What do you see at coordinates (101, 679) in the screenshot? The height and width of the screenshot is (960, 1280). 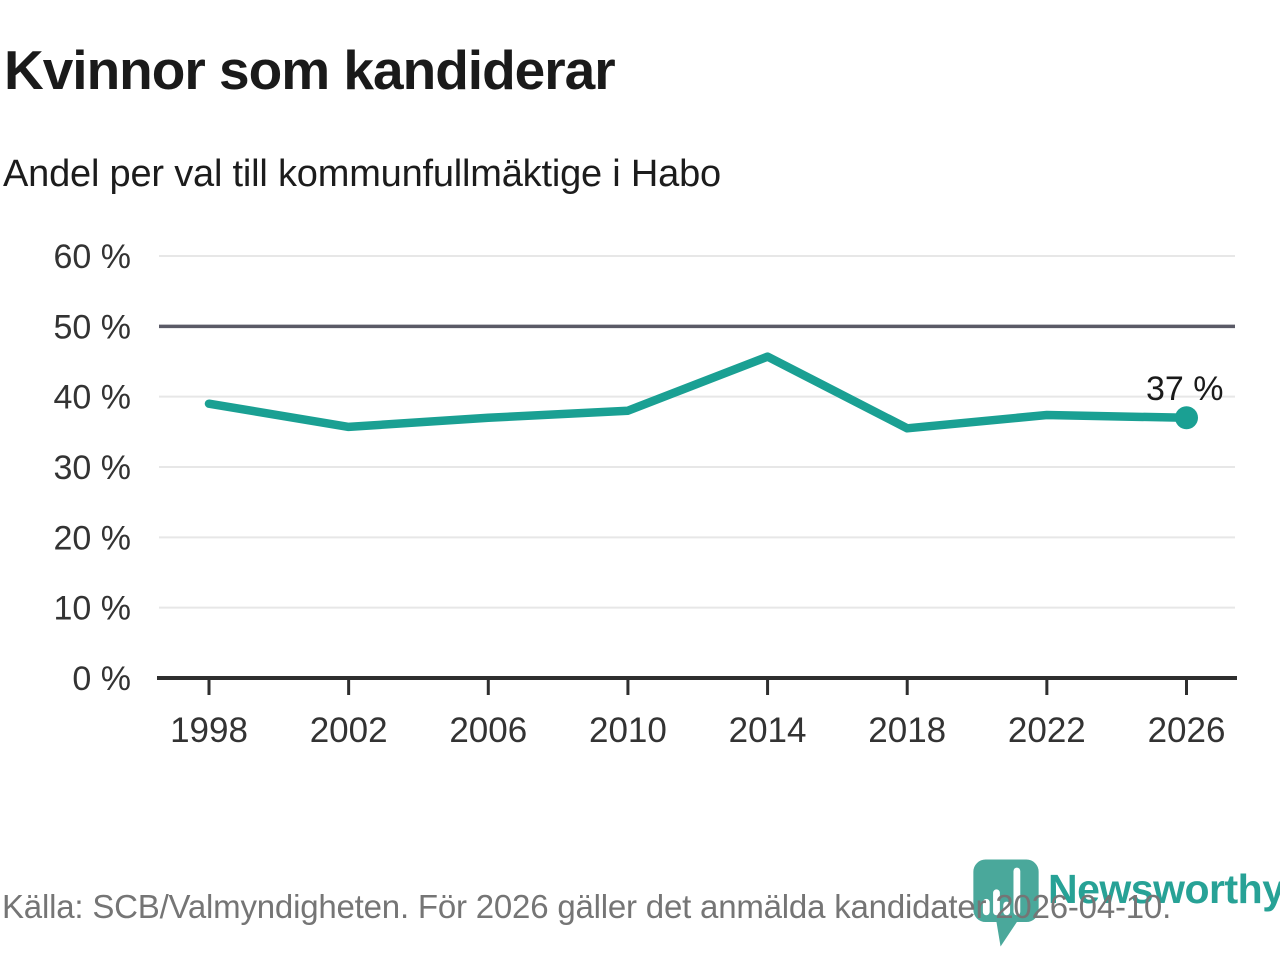 I see `y-axis-label: 0 %` at bounding box center [101, 679].